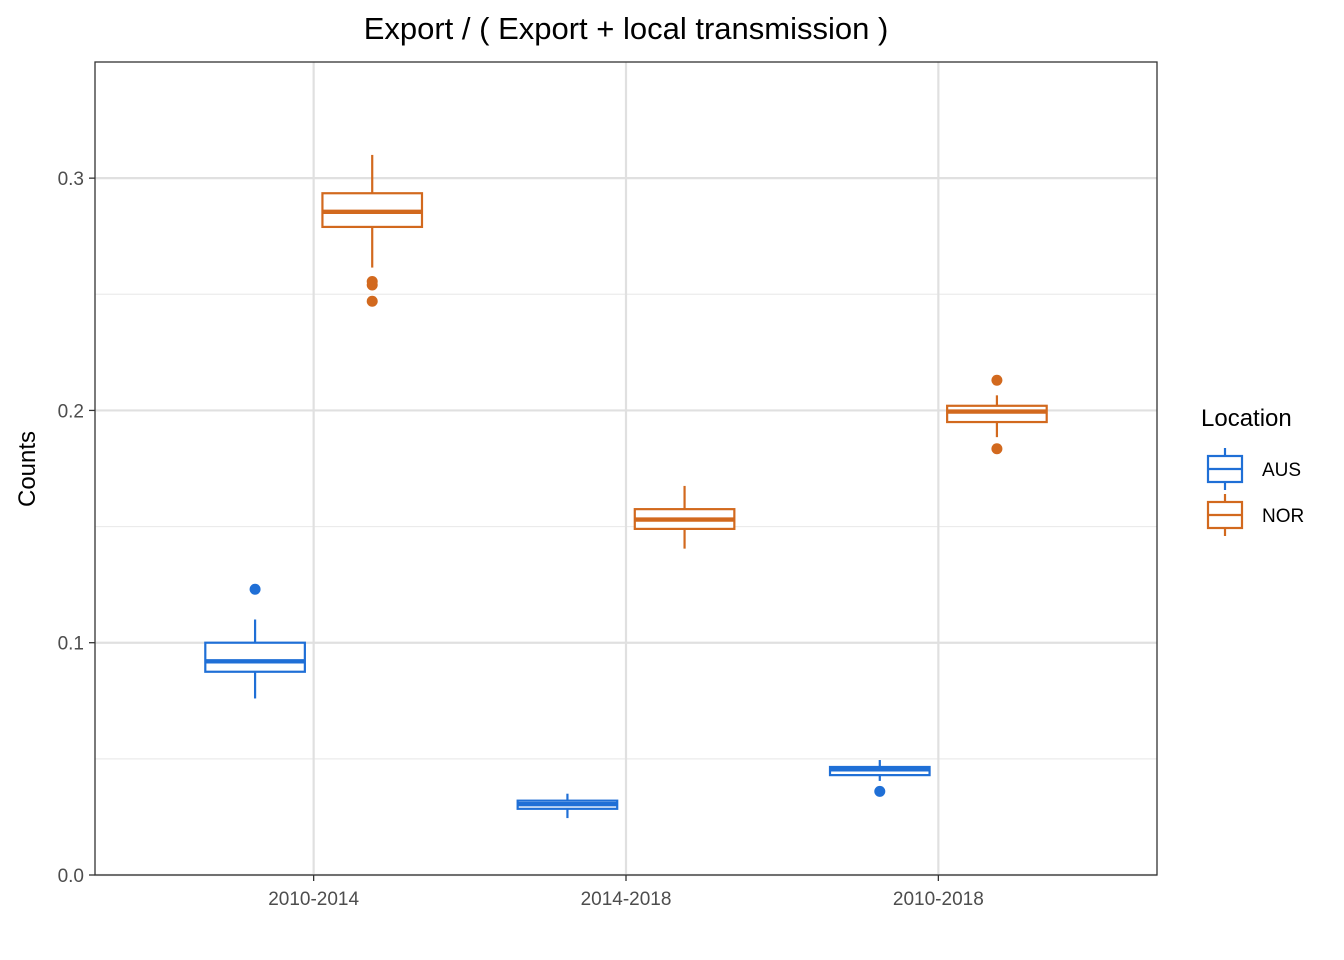 The height and width of the screenshot is (960, 1344). I want to click on legend: Location AUS NOR, so click(1252, 470).